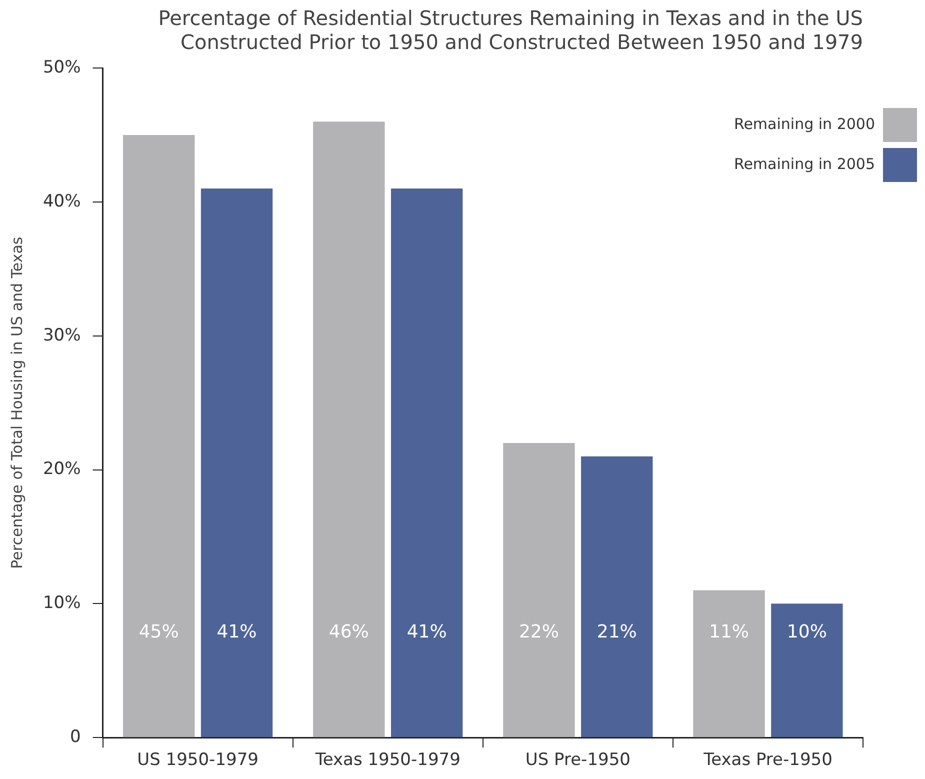 Image resolution: width=925 pixels, height=779 pixels. Describe the element at coordinates (61, 67) in the screenshot. I see `y-tick-label: 50%` at that location.